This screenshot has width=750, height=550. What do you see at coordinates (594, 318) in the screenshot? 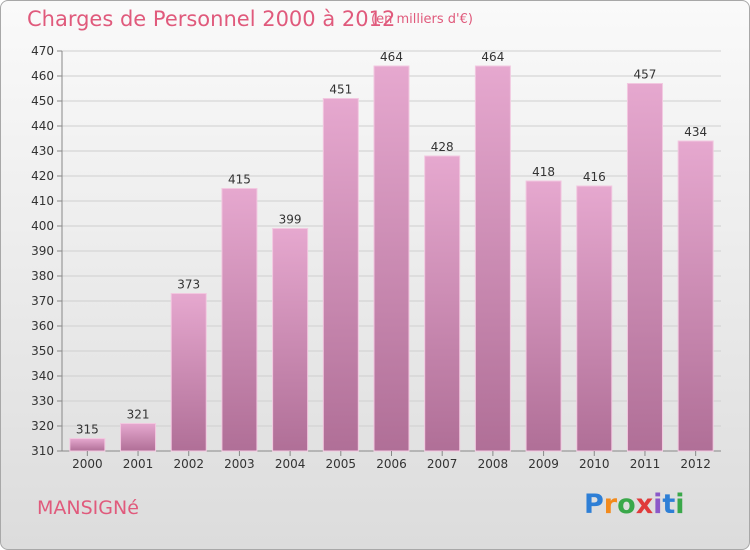
I see `bar-2010` at bounding box center [594, 318].